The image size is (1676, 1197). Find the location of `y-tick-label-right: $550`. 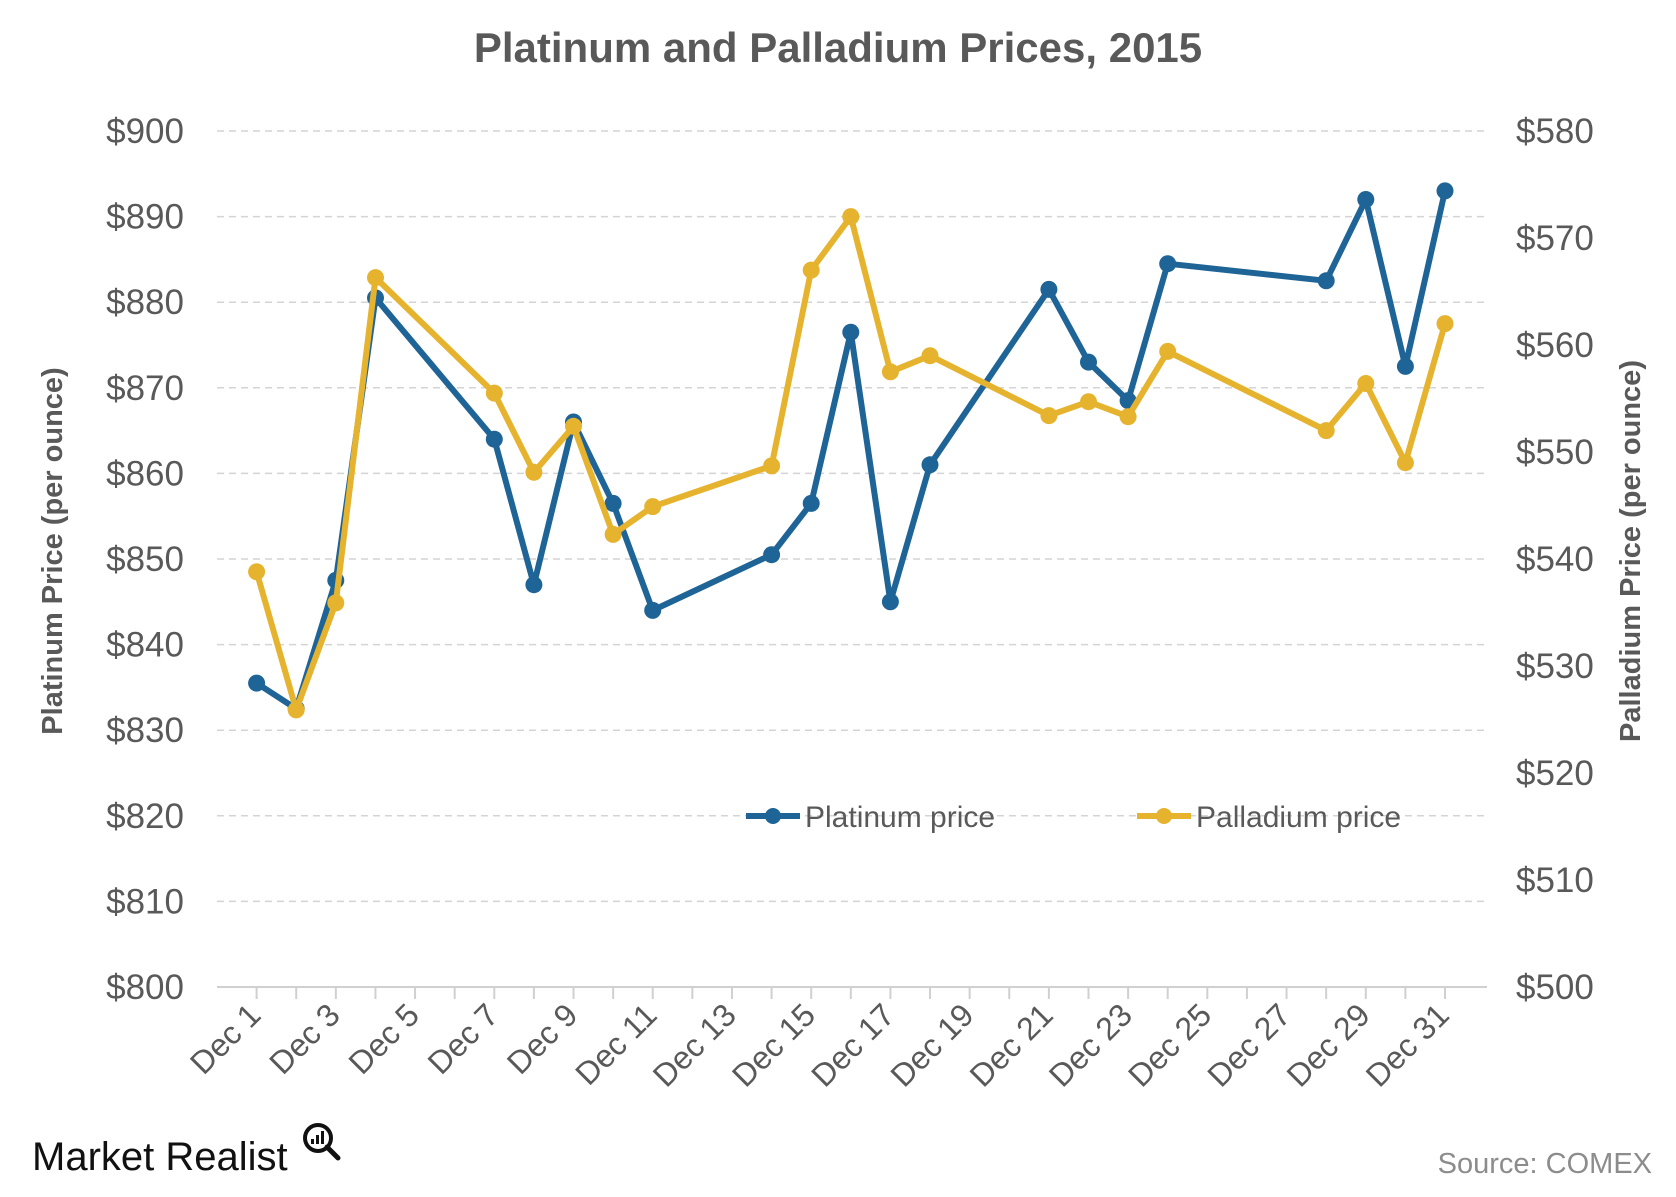

y-tick-label-right: $550 is located at coordinates (1555, 452).